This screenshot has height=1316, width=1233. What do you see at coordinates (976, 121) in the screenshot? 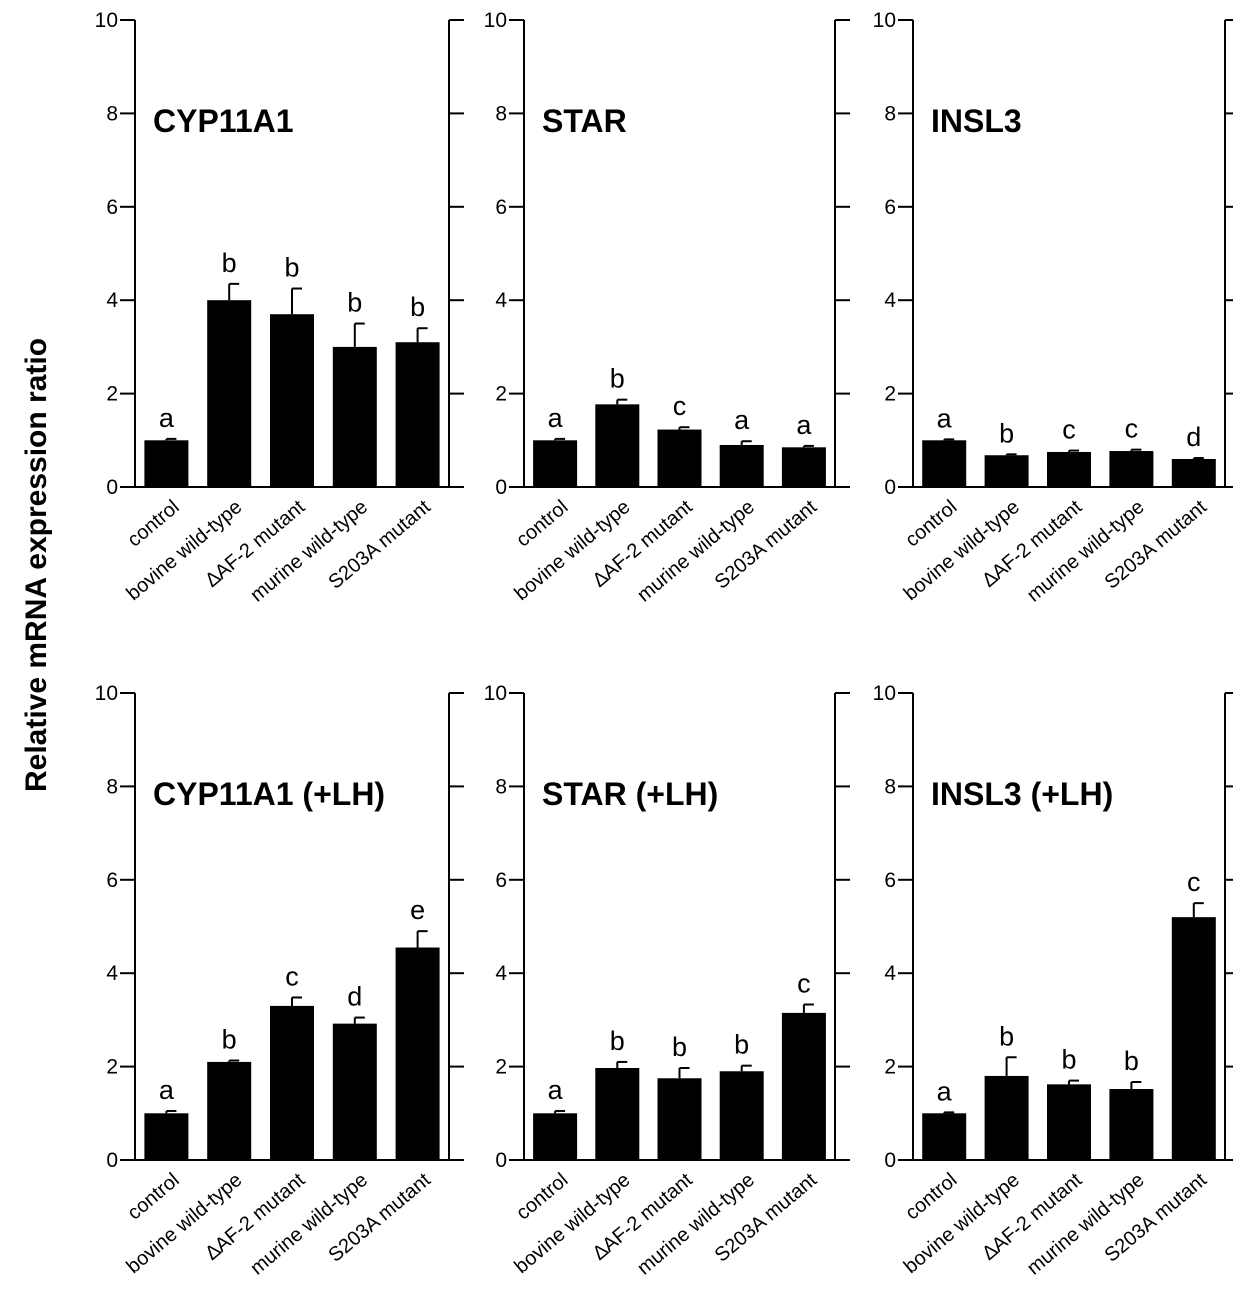
I see `panel-title: INSL3` at bounding box center [976, 121].